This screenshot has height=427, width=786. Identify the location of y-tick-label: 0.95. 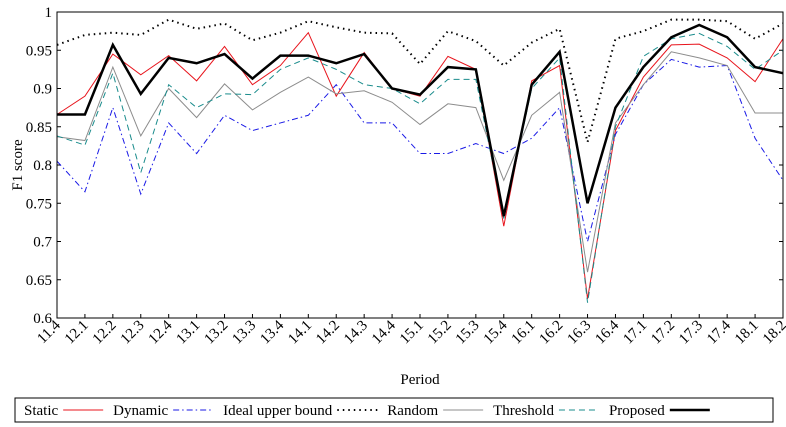
(39, 51).